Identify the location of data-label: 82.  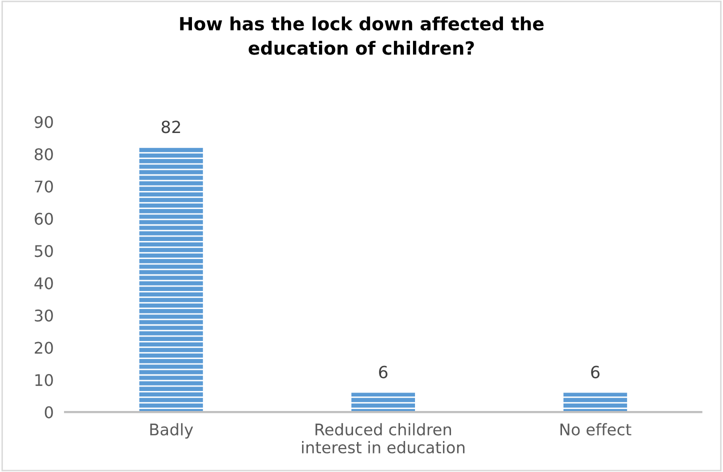
(171, 127).